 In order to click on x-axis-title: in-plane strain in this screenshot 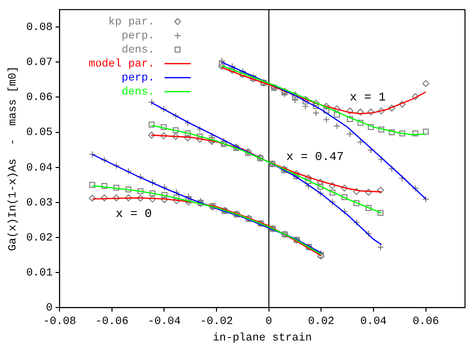, I will do `click(262, 338)`.